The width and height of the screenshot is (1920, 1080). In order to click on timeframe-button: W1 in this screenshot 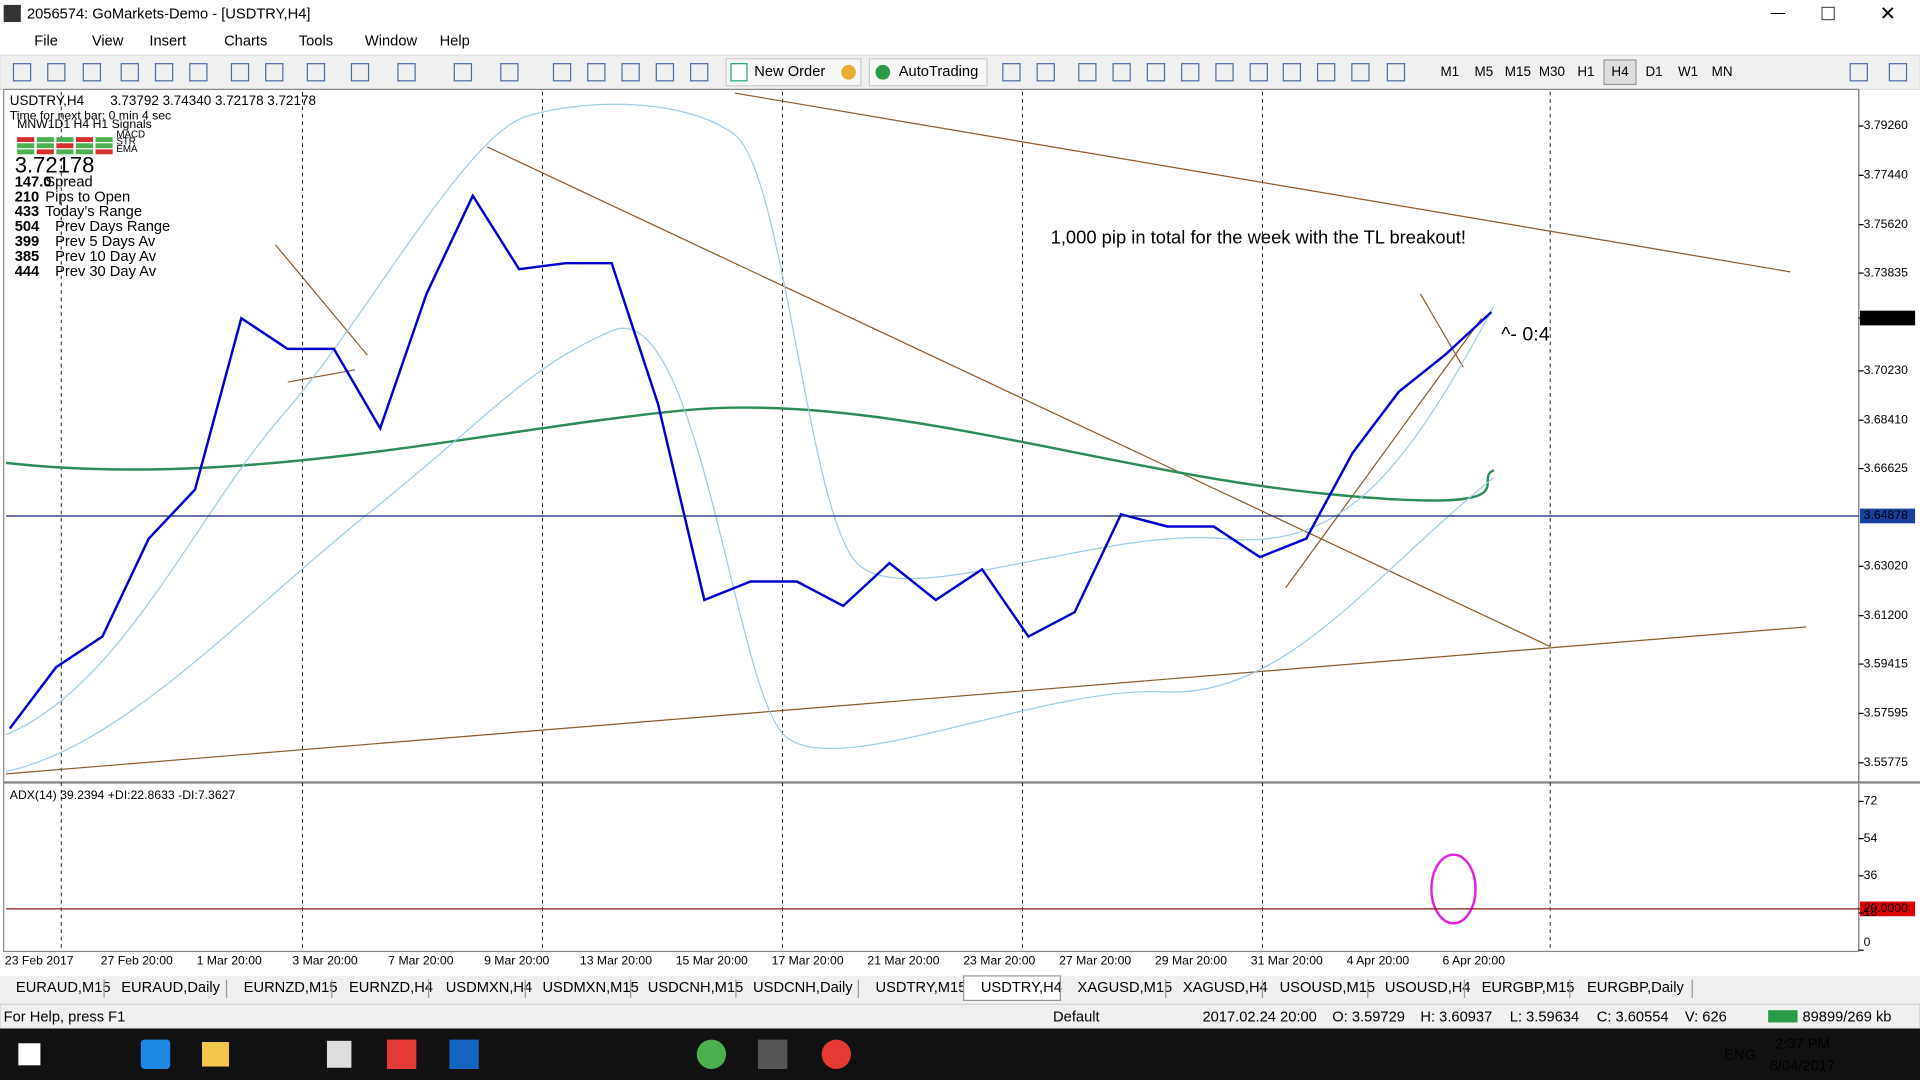, I will do `click(1688, 71)`.